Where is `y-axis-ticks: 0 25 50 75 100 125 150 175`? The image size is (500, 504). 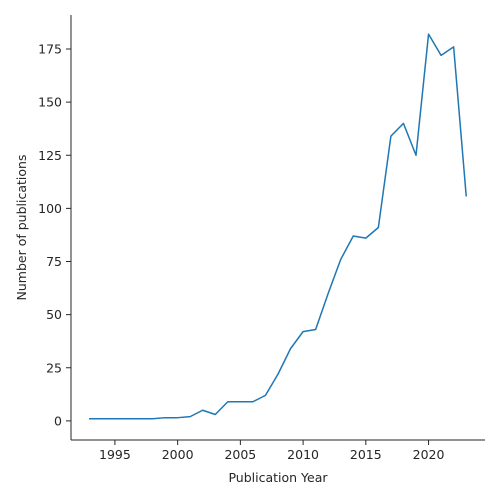
y-axis-ticks: 0 25 50 75 100 125 150 175 is located at coordinates (54, 235).